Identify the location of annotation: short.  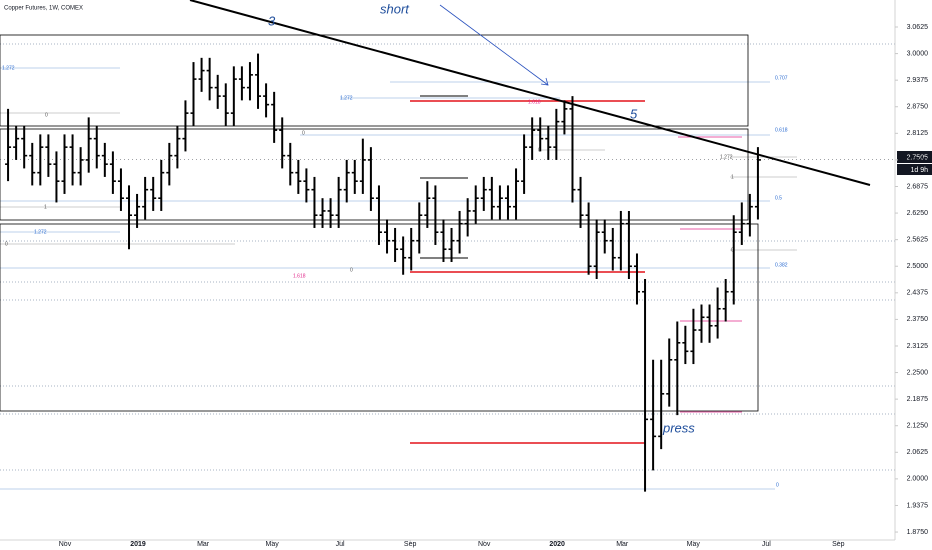
(395, 8).